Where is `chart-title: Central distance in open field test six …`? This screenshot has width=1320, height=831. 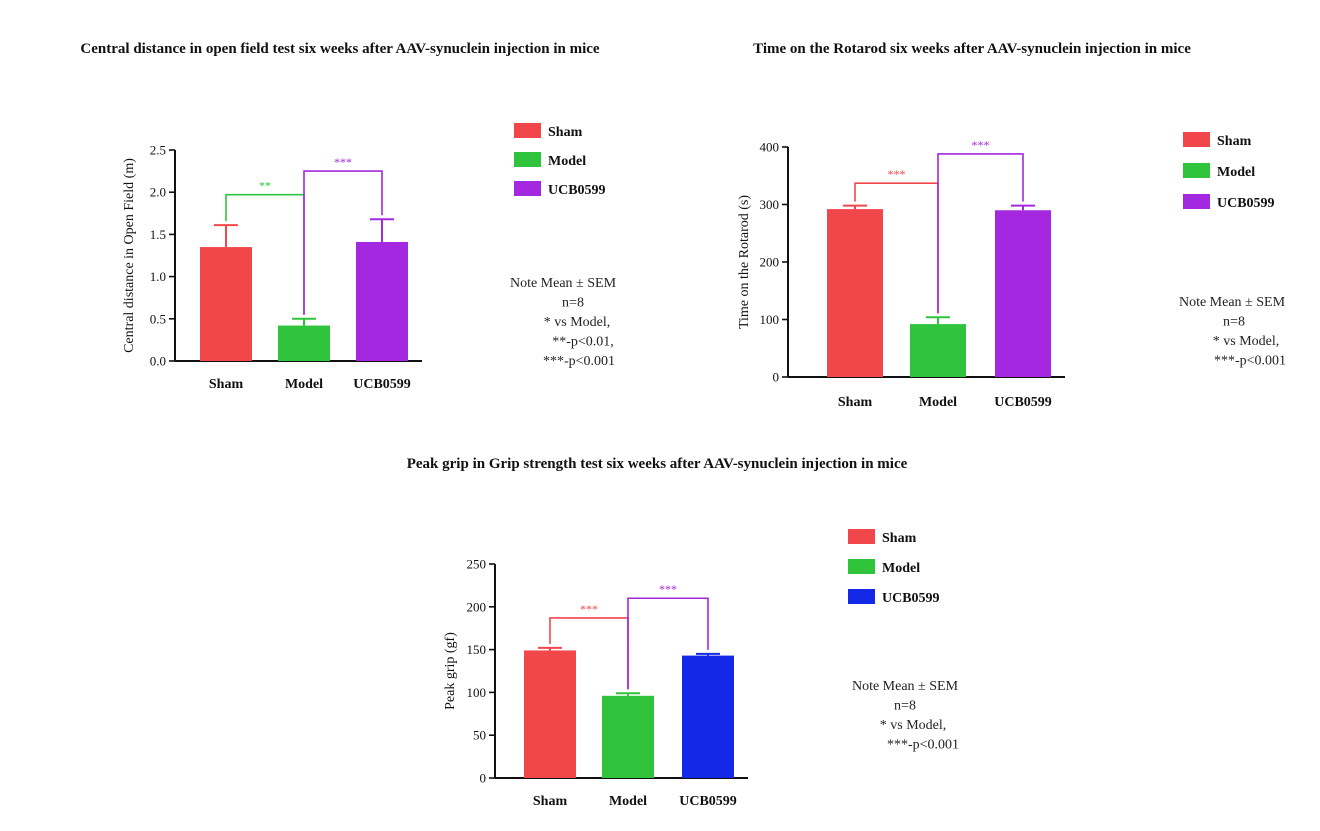
chart-title: Central distance in open field test six … is located at coordinates (339, 49).